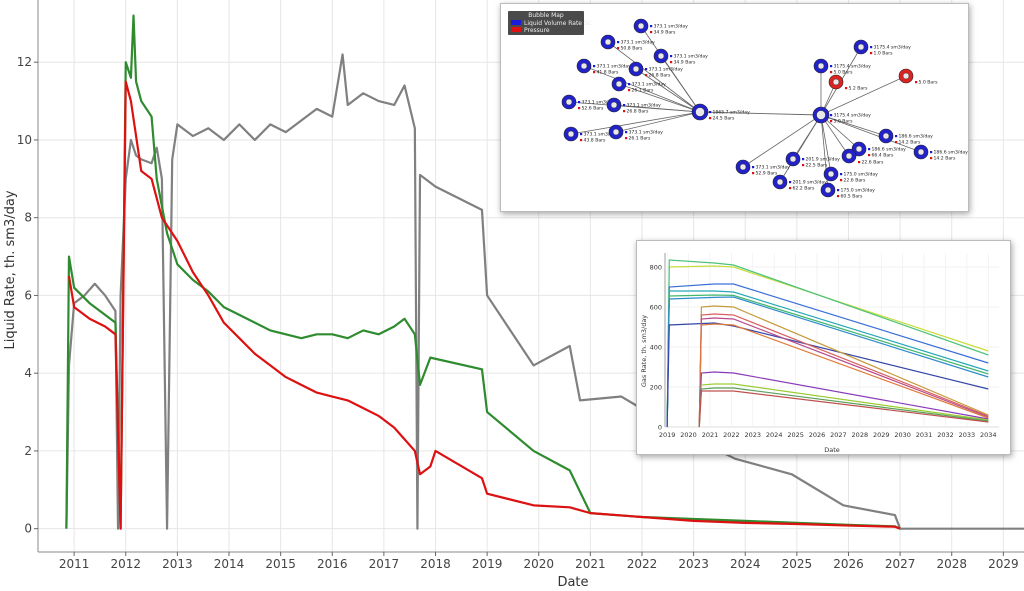 The image size is (1024, 591). What do you see at coordinates (1003, 564) in the screenshot?
I see `x-tick-label: 2029` at bounding box center [1003, 564].